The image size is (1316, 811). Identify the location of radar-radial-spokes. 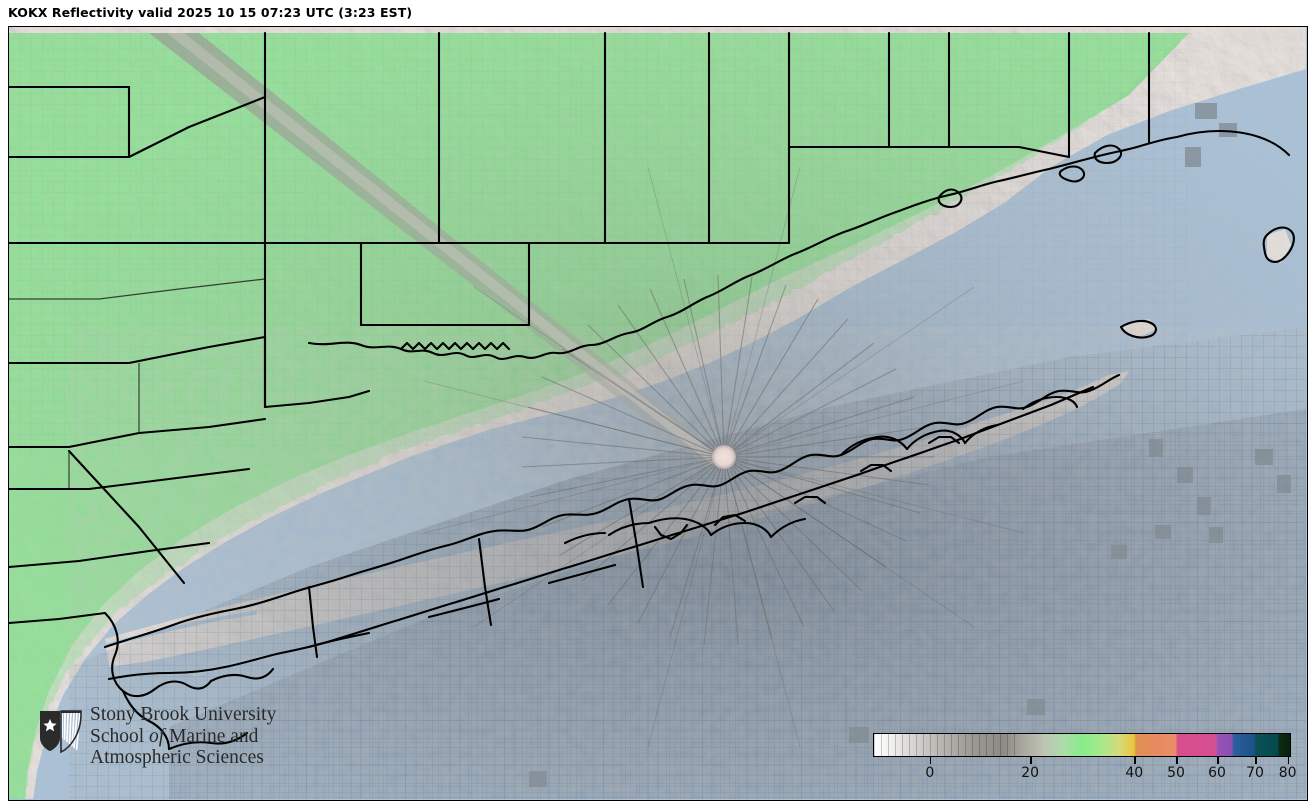
(727, 460).